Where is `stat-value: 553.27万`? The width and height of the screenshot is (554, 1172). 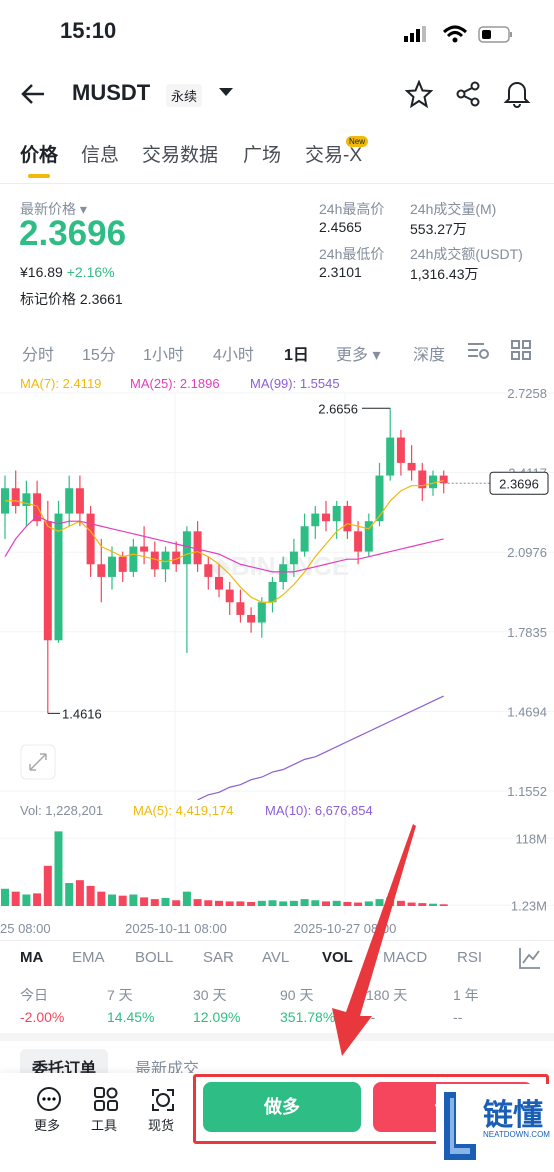
stat-value: 553.27万 is located at coordinates (438, 229).